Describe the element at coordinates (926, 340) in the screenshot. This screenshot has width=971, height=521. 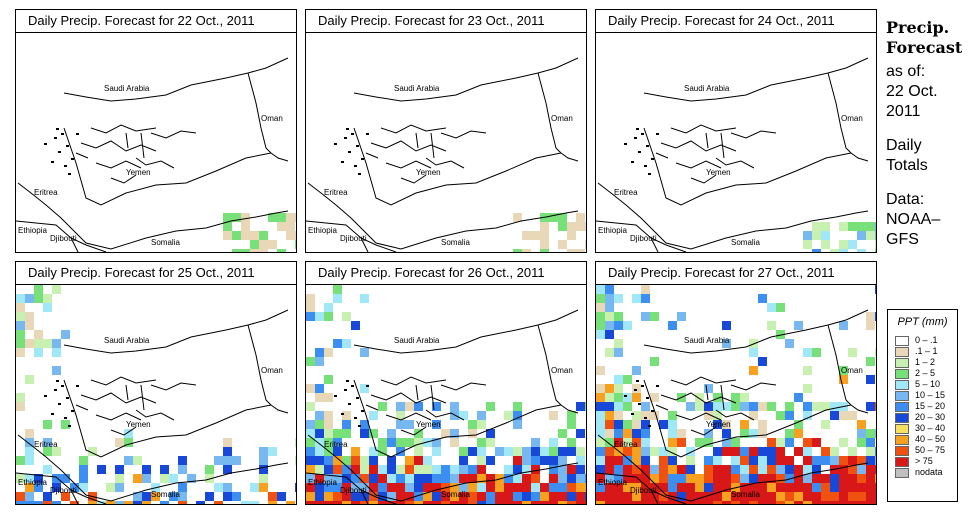
I see `legend-label: 0 – .1` at that location.